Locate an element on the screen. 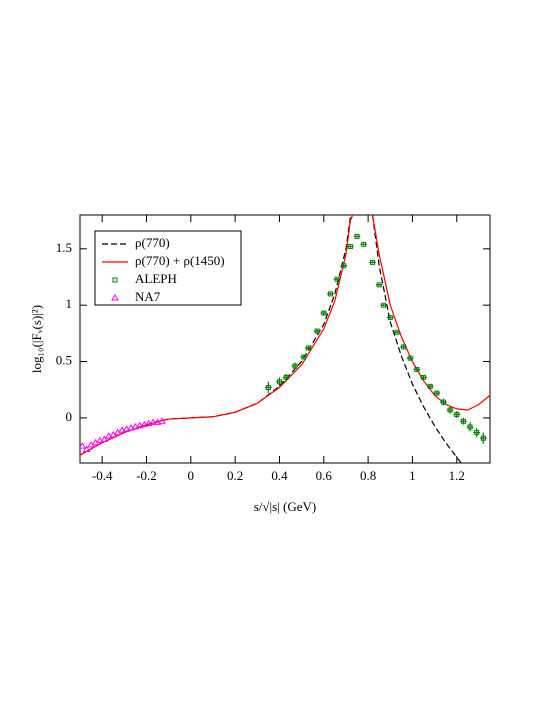  x-axis-label: s/√|s| (GeV) is located at coordinates (285, 506).